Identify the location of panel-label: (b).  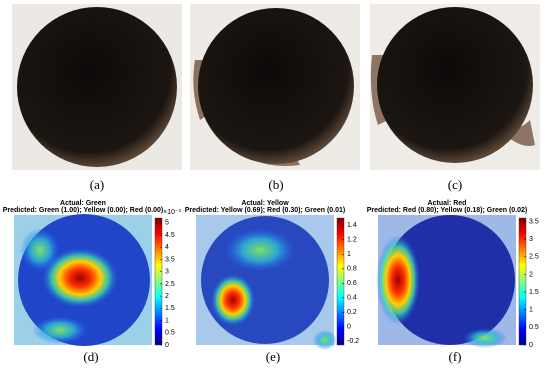
(275, 184).